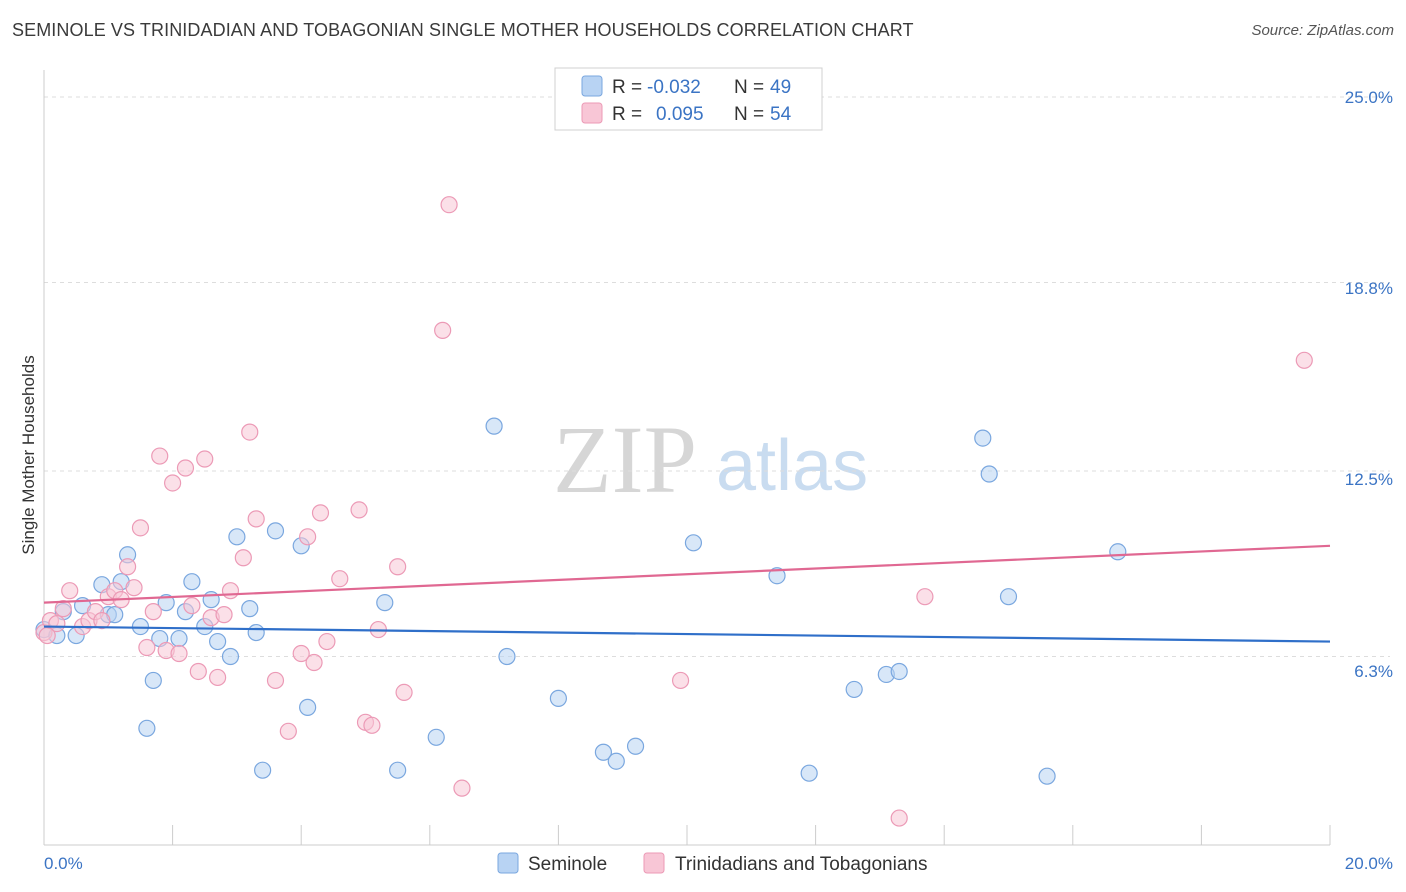 The width and height of the screenshot is (1406, 892). I want to click on series-legend-trini: Trinidadians and Tobagonians, so click(801, 864).